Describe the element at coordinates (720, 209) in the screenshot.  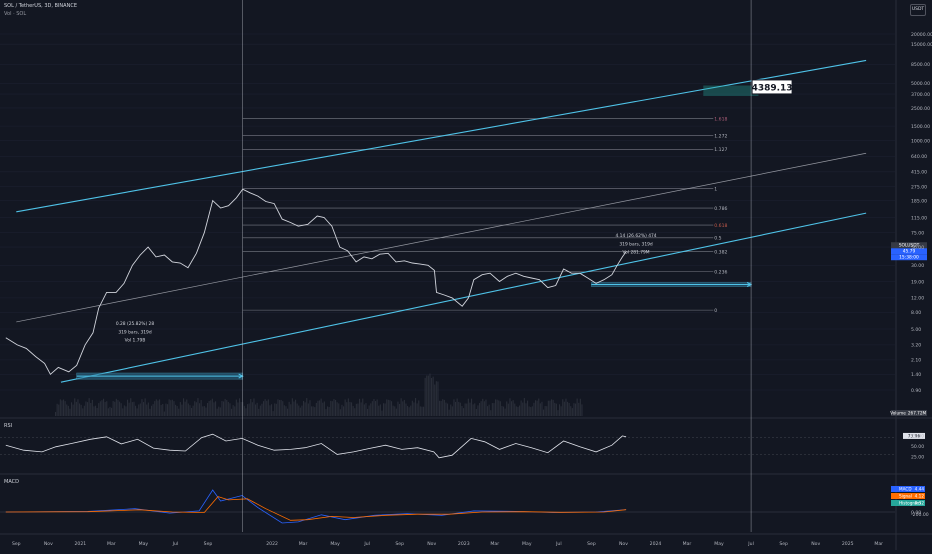
I see `fib-level-label: 0.786` at that location.